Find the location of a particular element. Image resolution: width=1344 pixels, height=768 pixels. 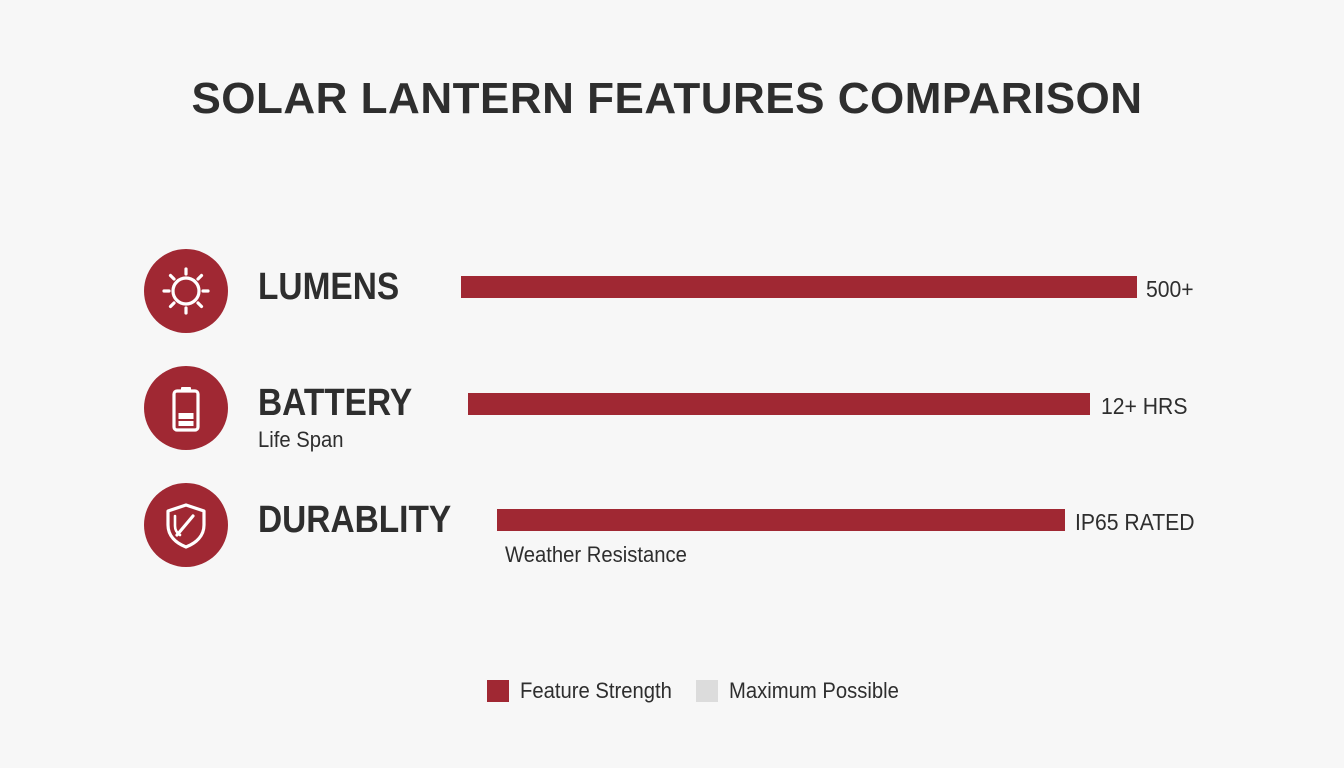

category-sublabel-battery: Life Span is located at coordinates (301, 439).